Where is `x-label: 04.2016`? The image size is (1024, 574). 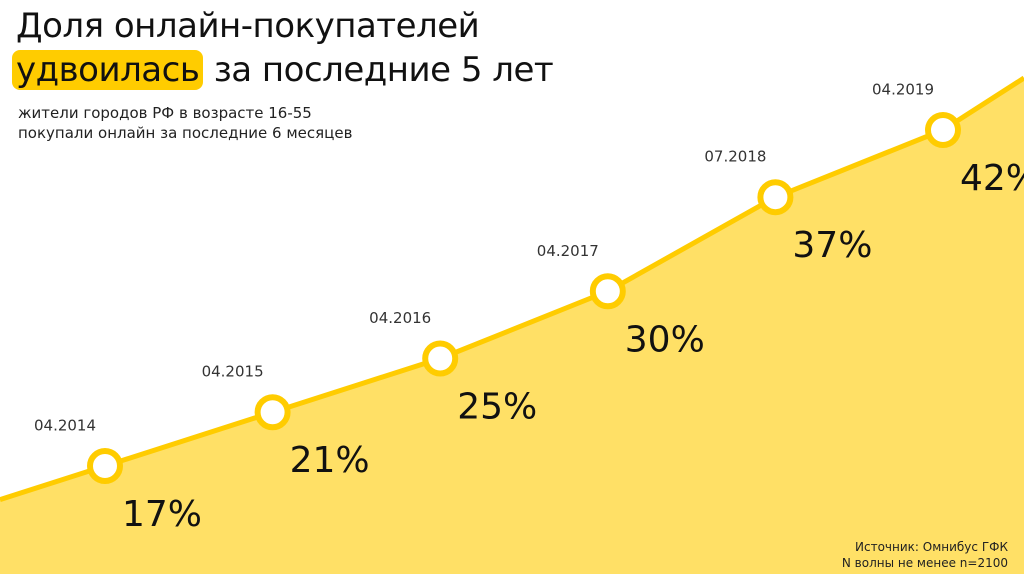
x-label: 04.2016 is located at coordinates (400, 318).